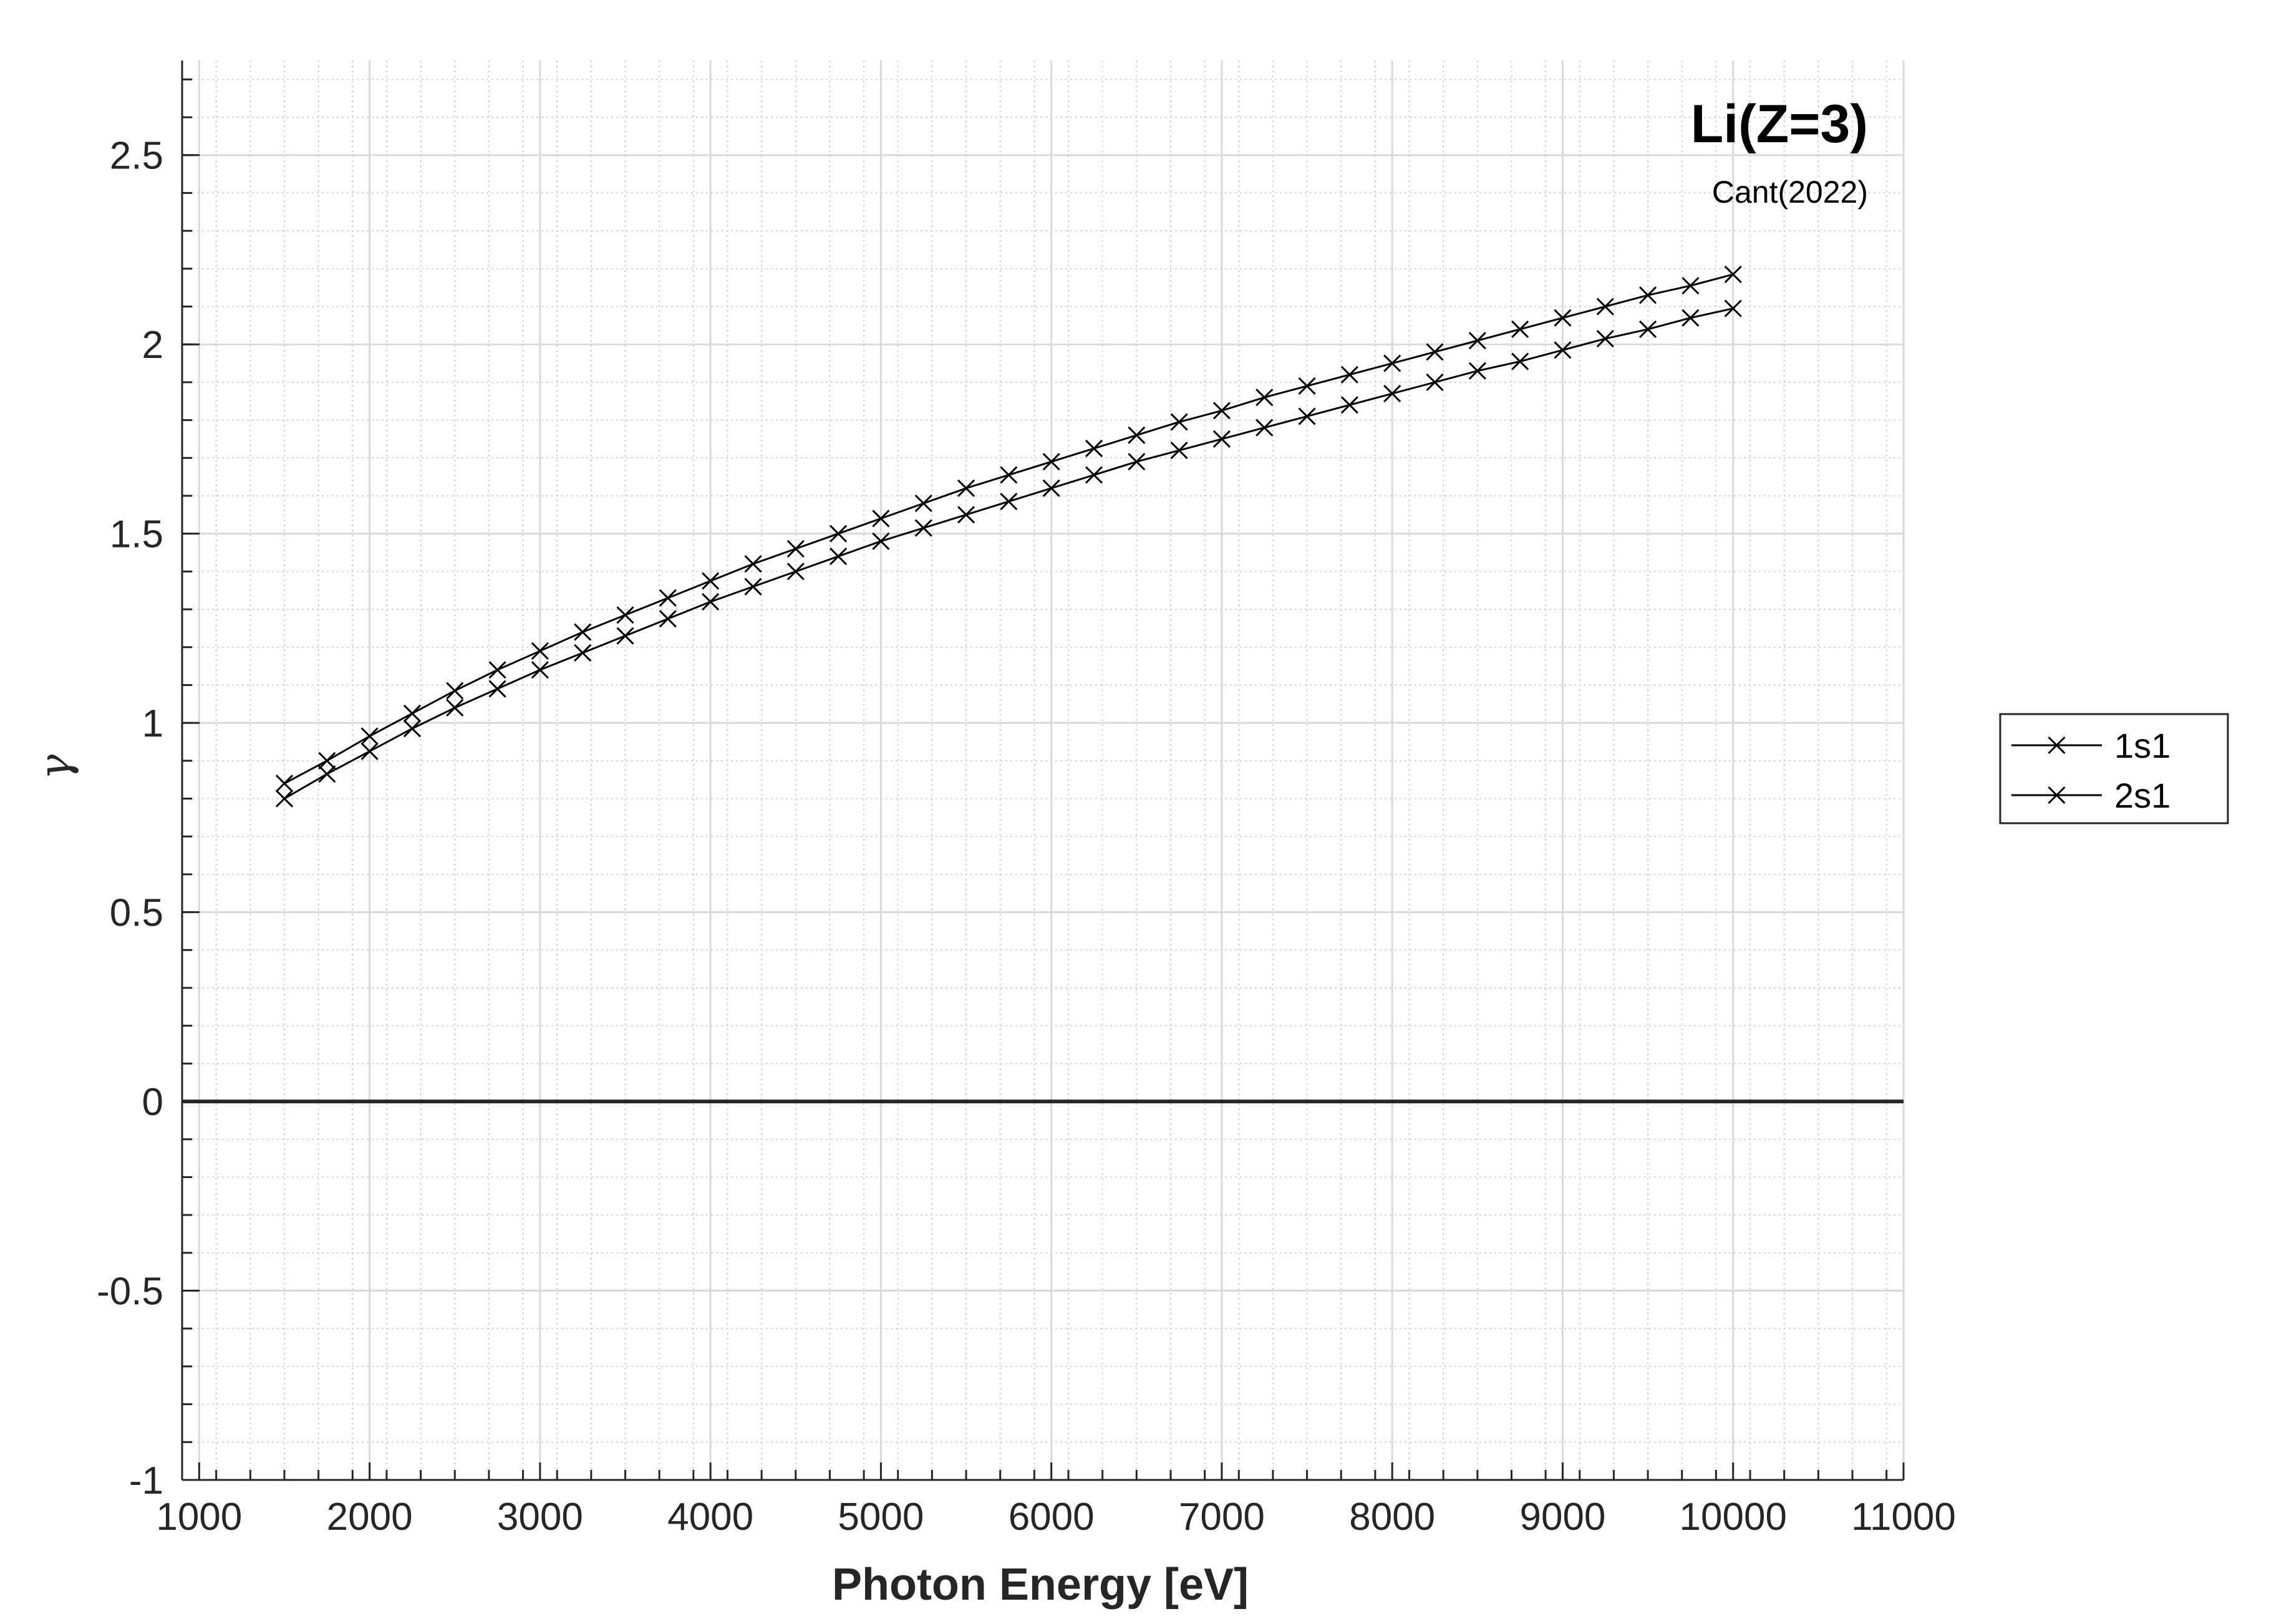 This screenshot has height=1624, width=2274. Describe the element at coordinates (136, 156) in the screenshot. I see `y-tick-label: 2.5` at that location.